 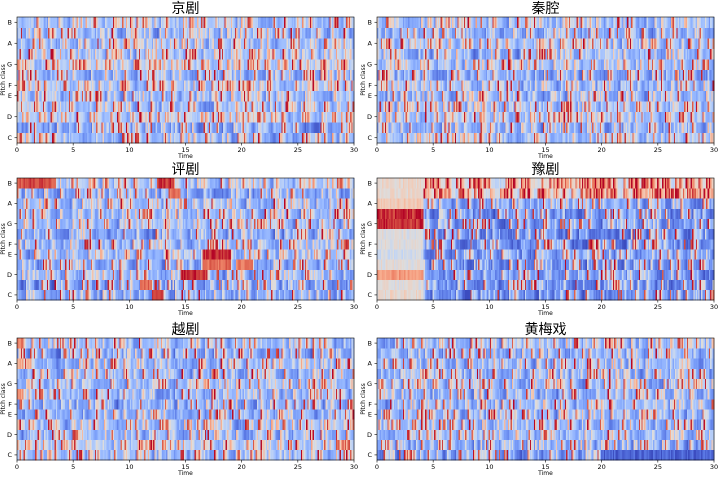 I want to click on y-tick-label: A, so click(x=10, y=43).